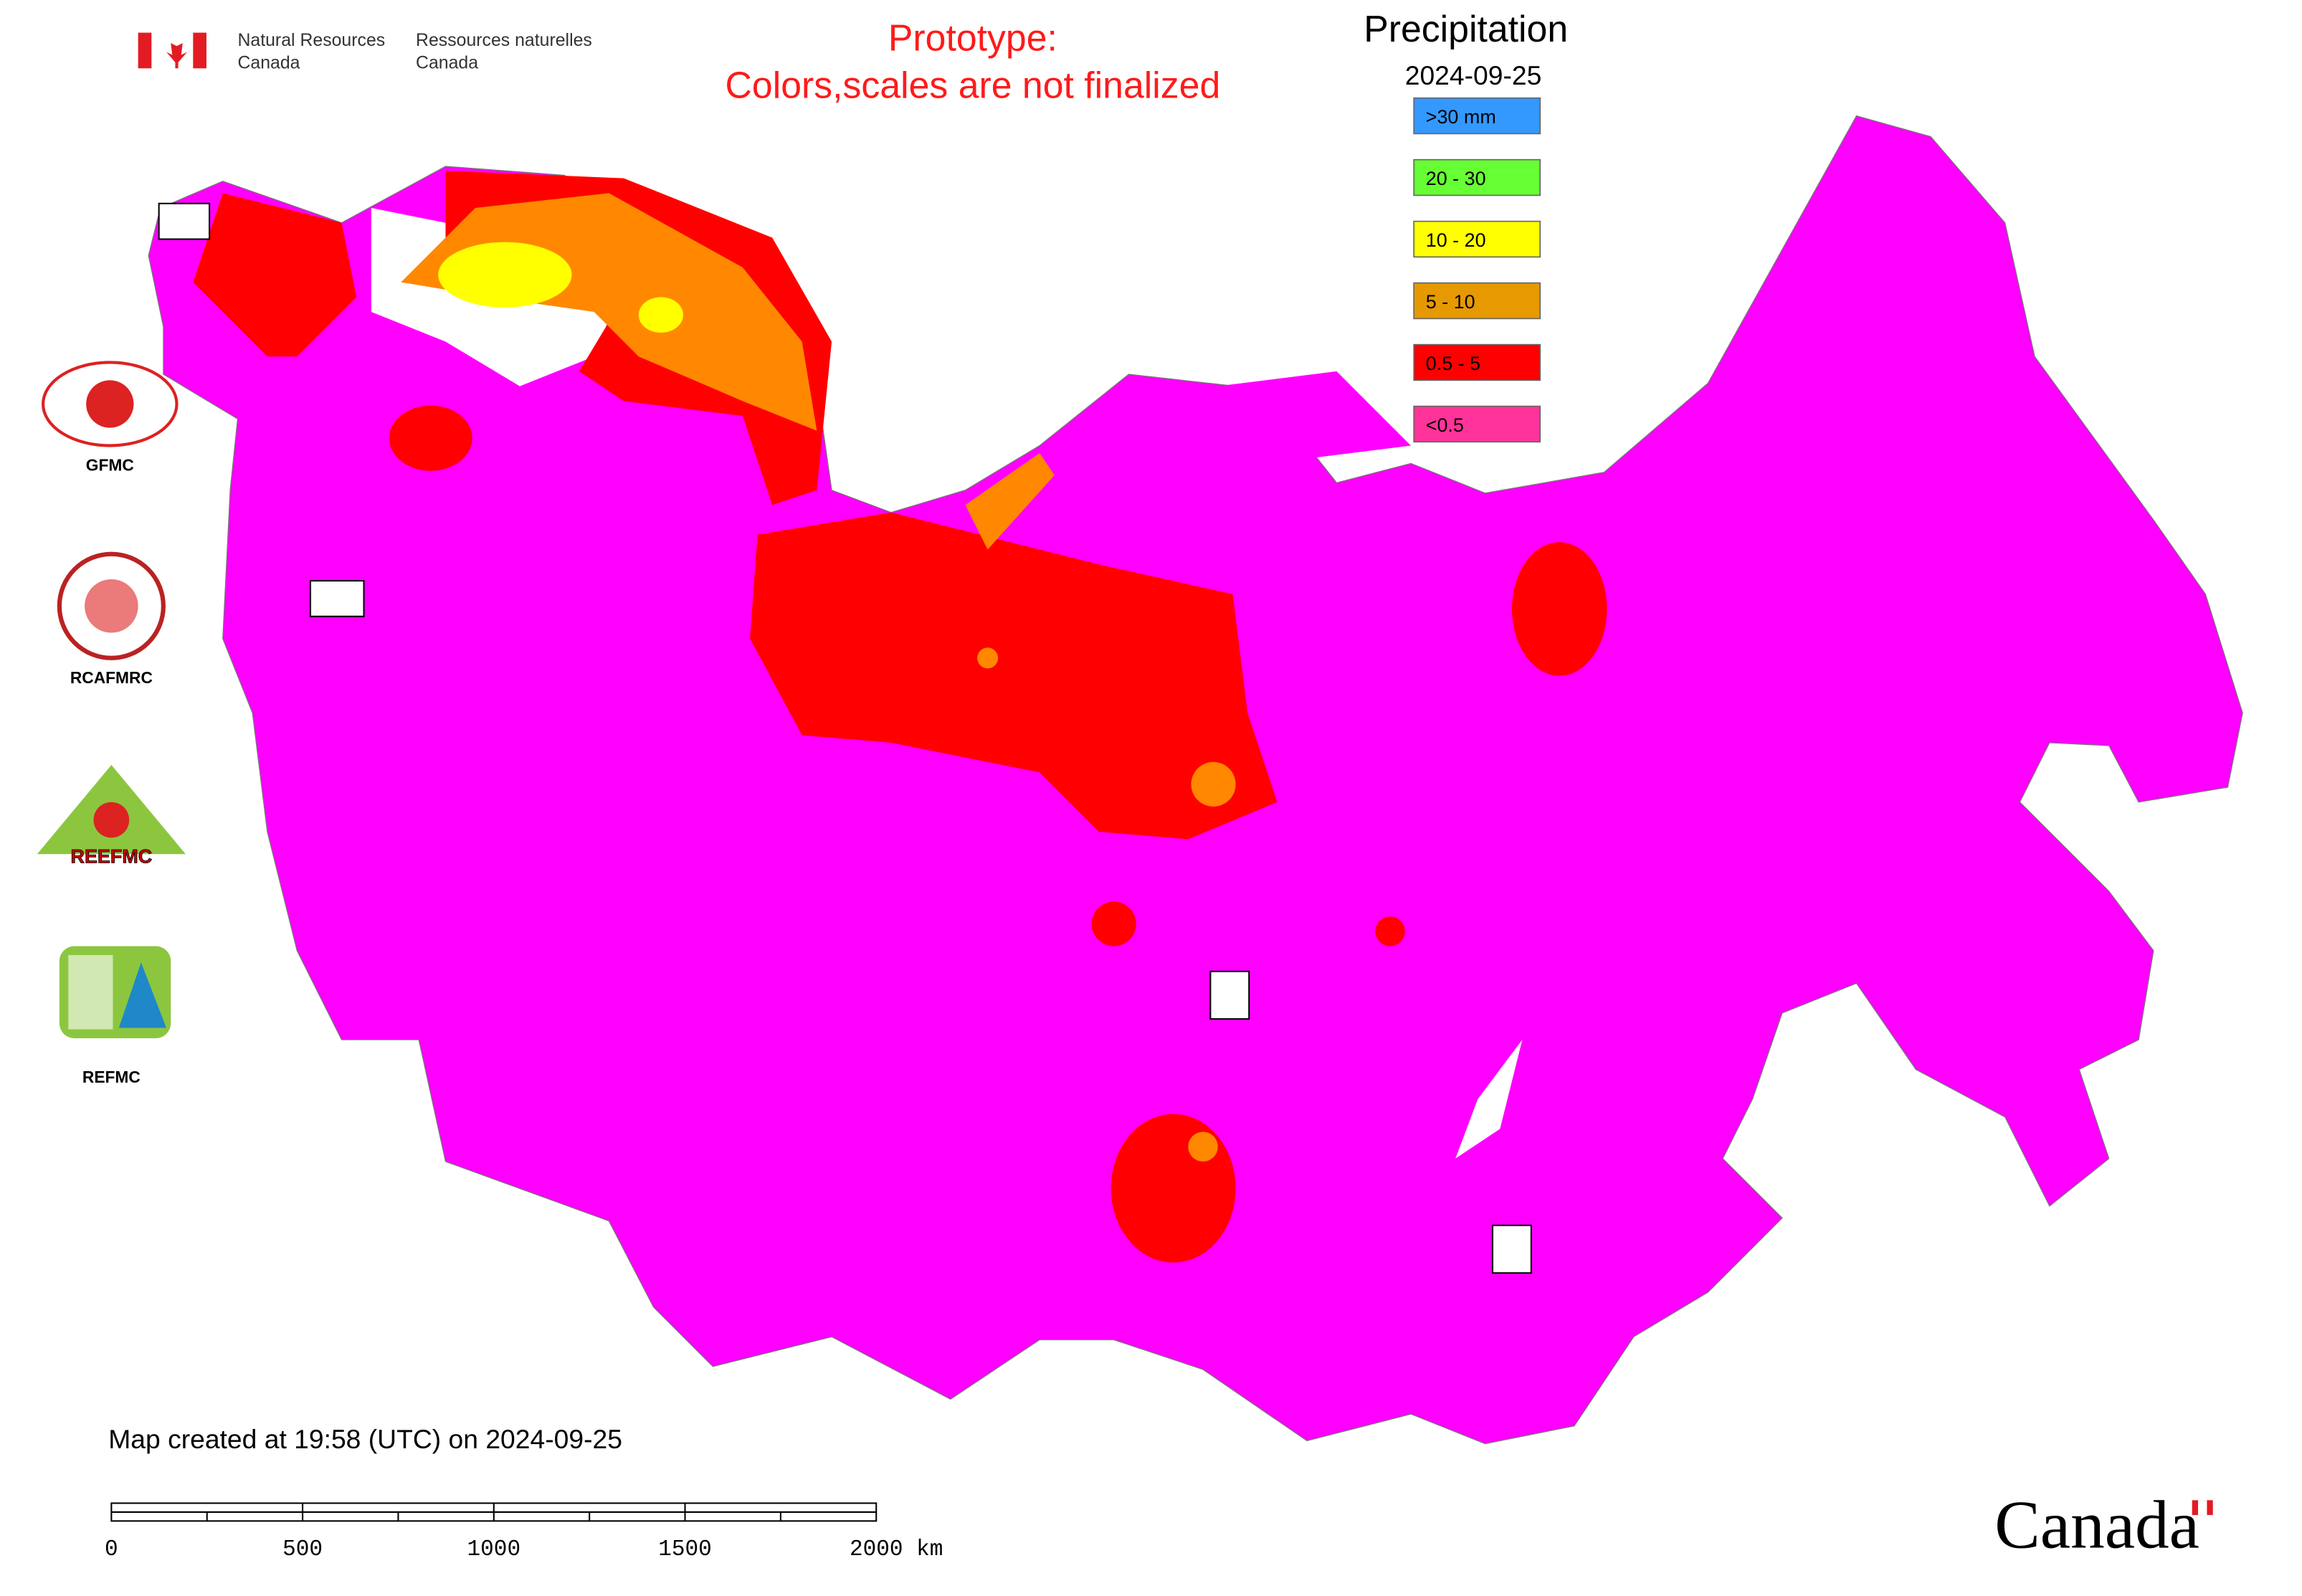 This screenshot has height=1596, width=2302. Describe the element at coordinates (685, 1549) in the screenshot. I see `scale-label: 1500` at that location.